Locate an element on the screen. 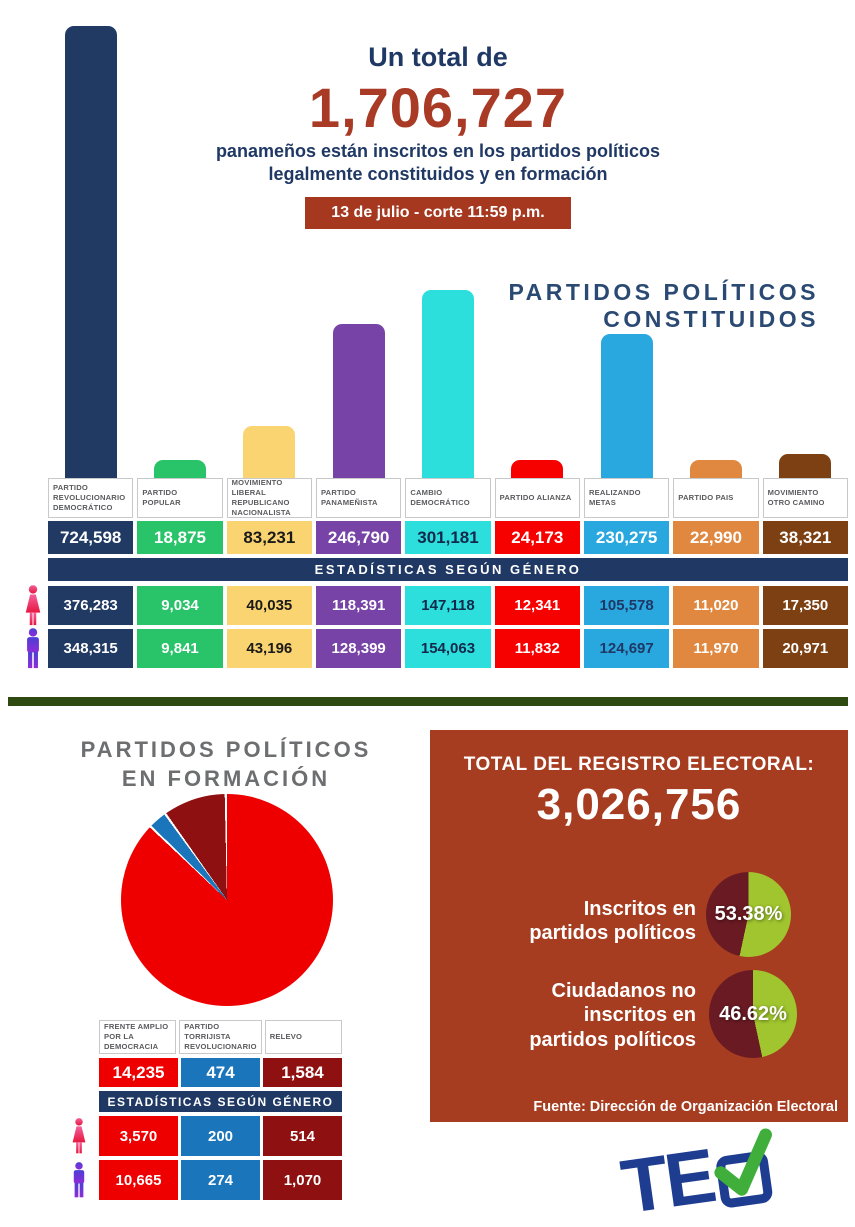 The width and height of the screenshot is (855, 1227). party-total-partido-popular: 18,875 is located at coordinates (180, 537).